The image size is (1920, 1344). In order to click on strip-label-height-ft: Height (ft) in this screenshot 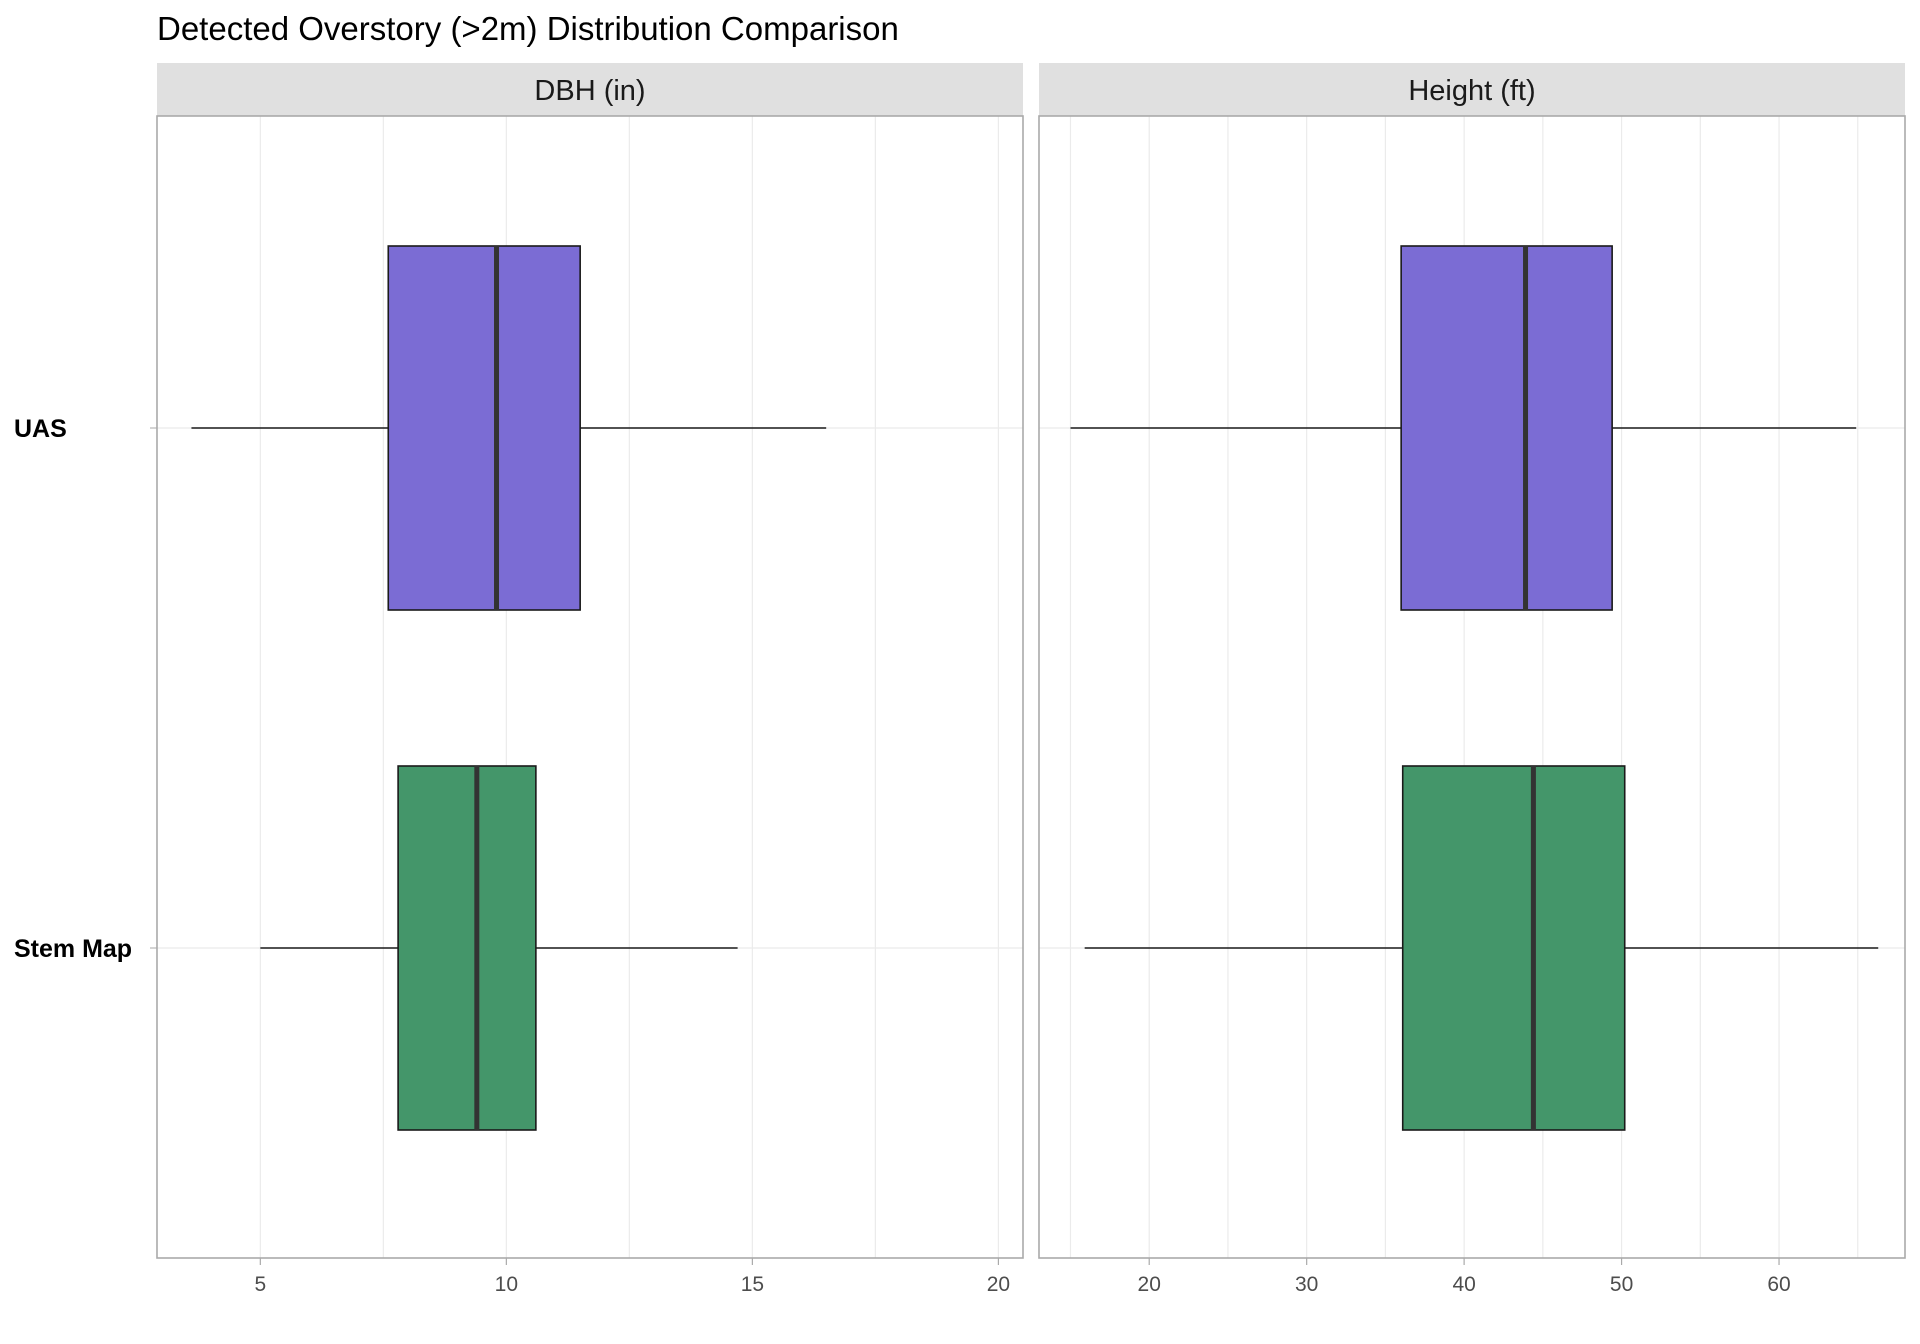, I will do `click(1471, 91)`.